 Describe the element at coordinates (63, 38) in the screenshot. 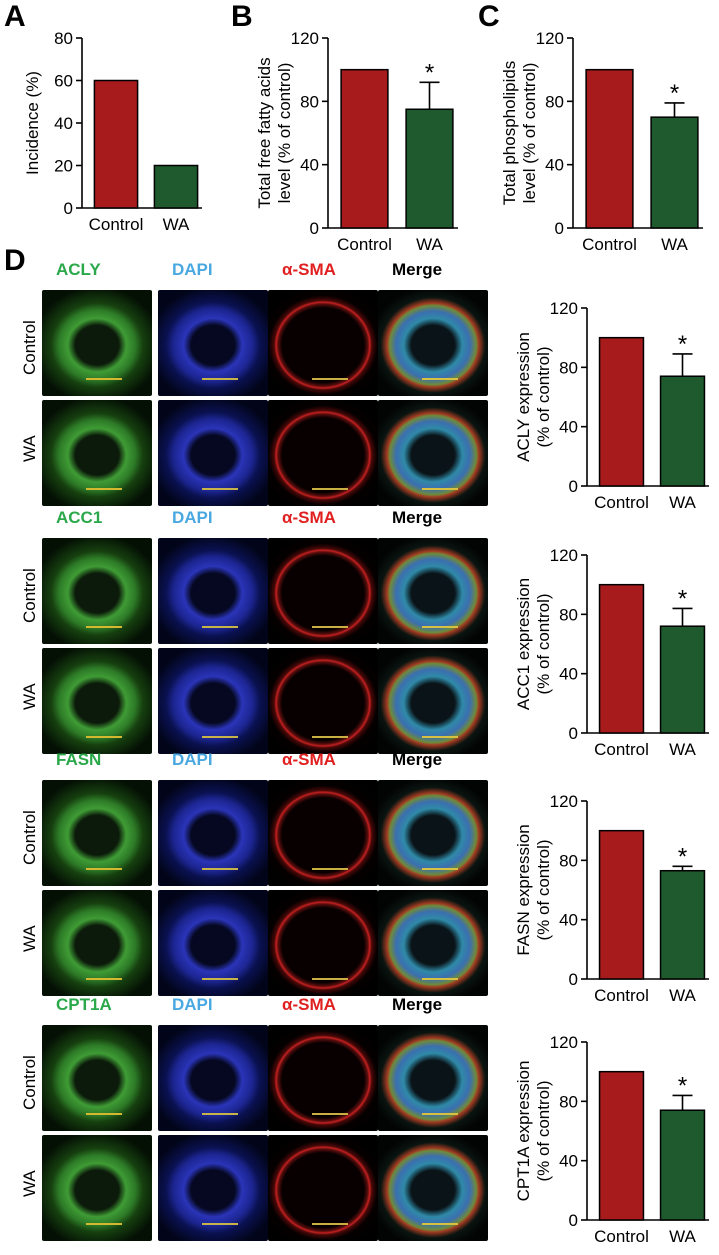

I see `a-y-tick-label: 80` at that location.